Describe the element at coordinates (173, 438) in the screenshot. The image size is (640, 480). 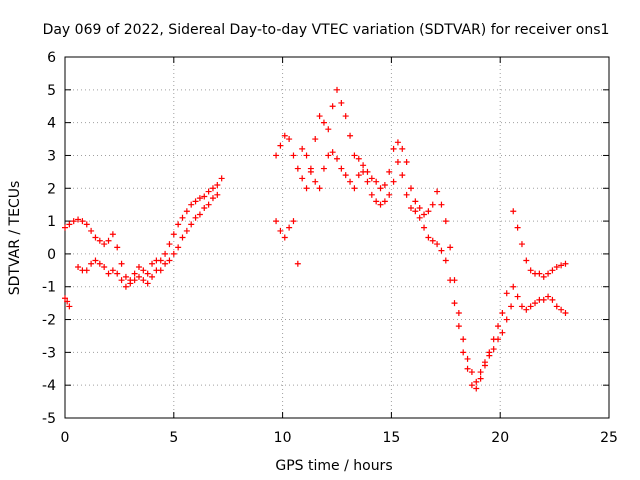
I see `x-tick-label: 5` at that location.